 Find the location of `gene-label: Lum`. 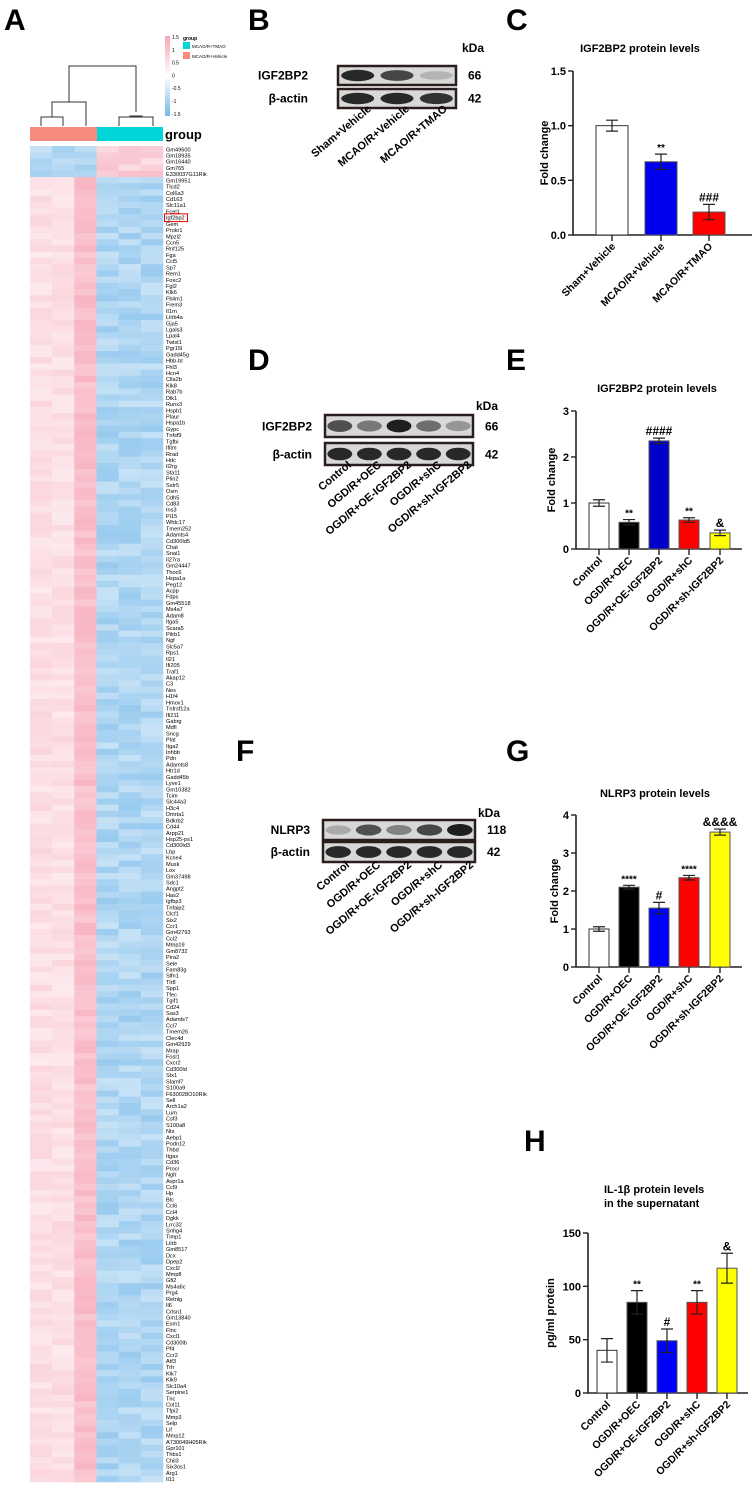

gene-label: Lum is located at coordinates (171, 1113).